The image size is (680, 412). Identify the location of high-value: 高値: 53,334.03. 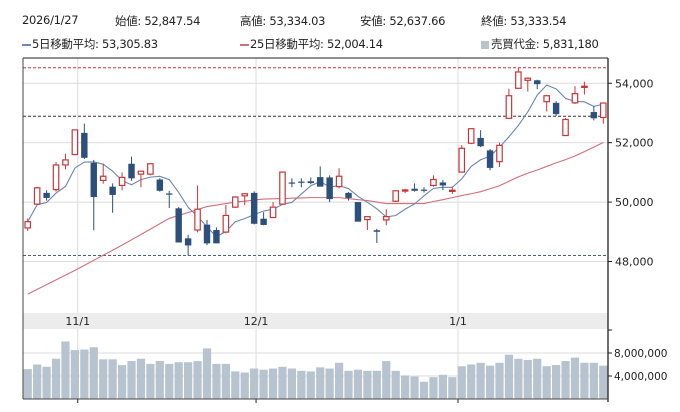
(283, 21).